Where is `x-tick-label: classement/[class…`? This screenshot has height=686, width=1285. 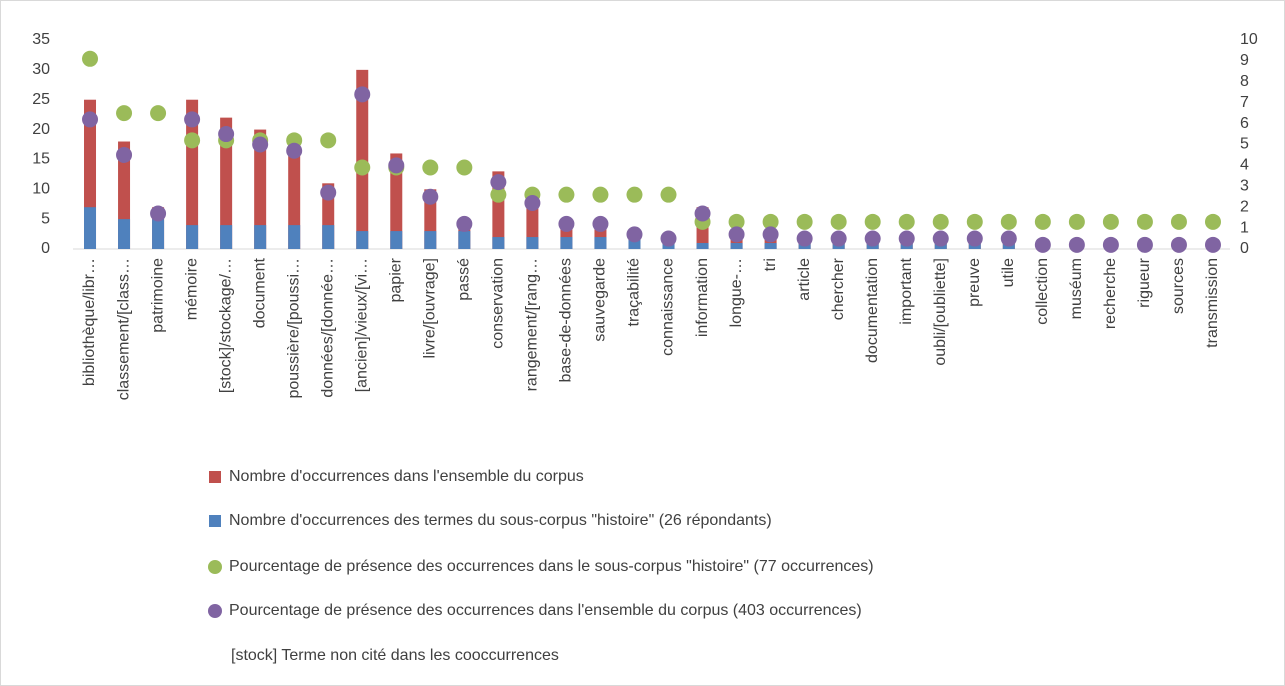 x-tick-label: classement/[class… is located at coordinates (123, 329).